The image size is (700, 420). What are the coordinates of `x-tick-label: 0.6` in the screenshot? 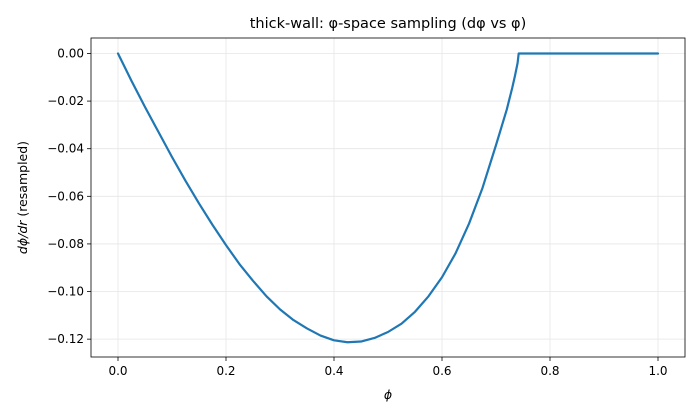 It's located at (441, 371).